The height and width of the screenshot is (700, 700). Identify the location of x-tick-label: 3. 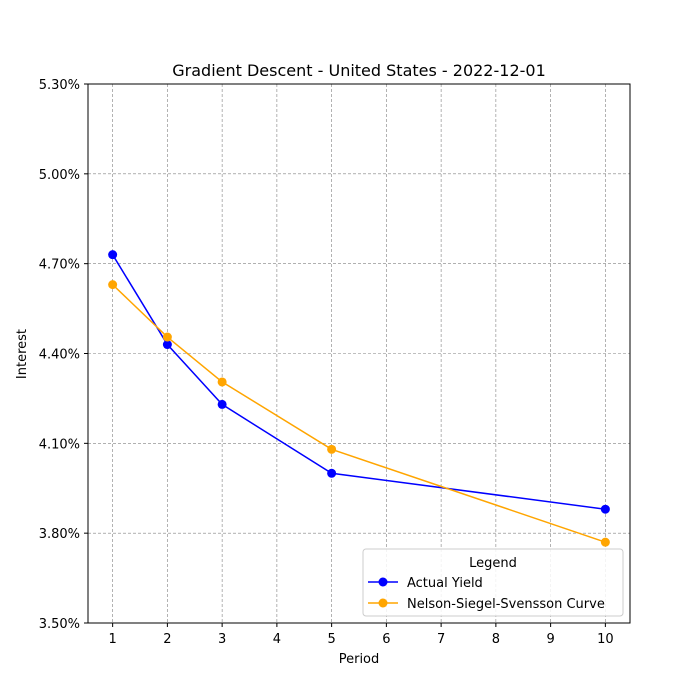
(222, 639).